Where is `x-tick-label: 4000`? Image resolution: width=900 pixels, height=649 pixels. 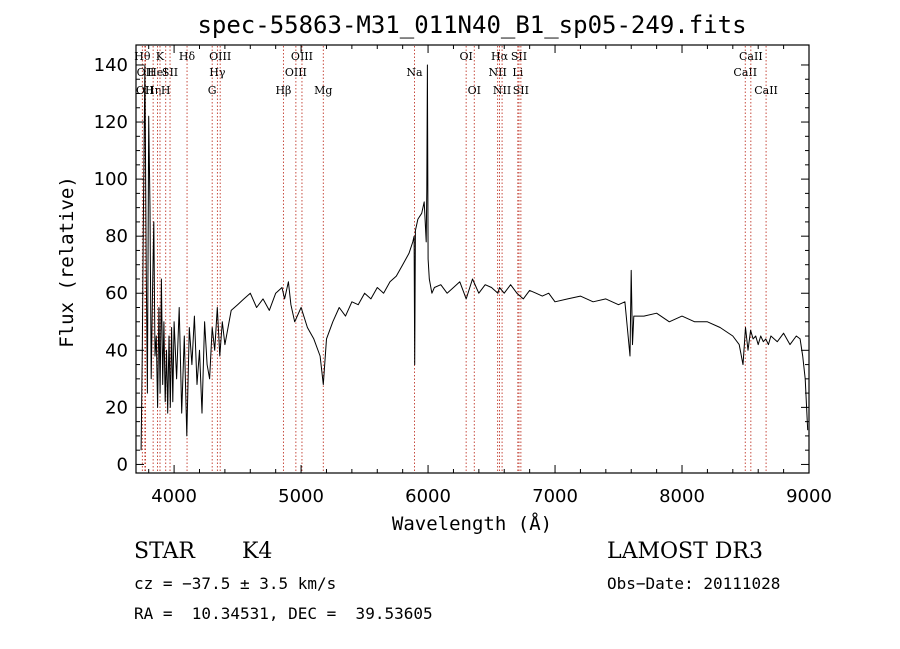 x-tick-label: 4000 is located at coordinates (174, 496).